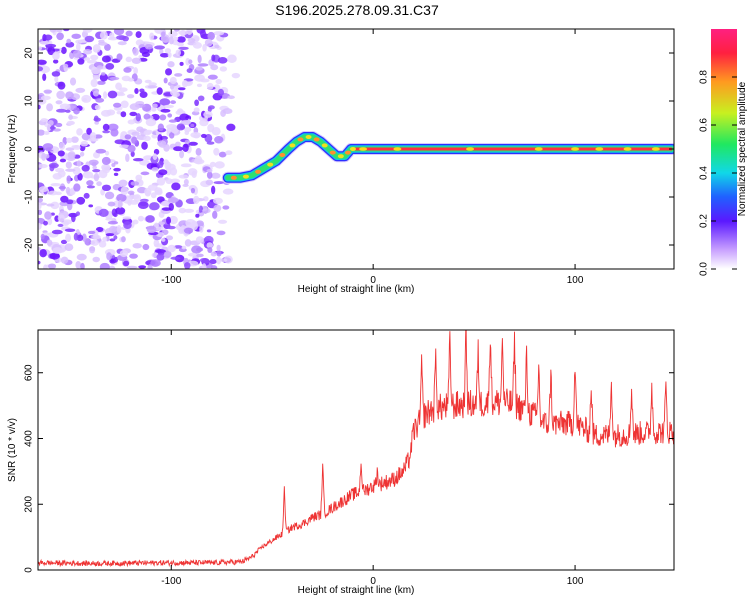 This screenshot has height=600, width=750. Describe the element at coordinates (29, 503) in the screenshot. I see `y-tick-label: 200` at that location.